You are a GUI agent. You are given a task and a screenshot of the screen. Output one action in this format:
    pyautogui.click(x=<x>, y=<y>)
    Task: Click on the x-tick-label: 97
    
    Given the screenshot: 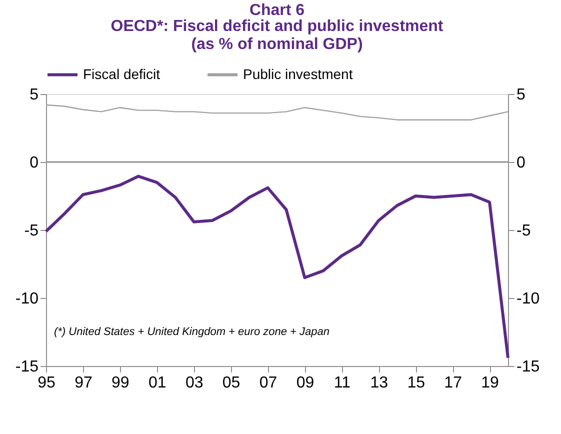 What is the action you would take?
    pyautogui.click(x=83, y=383)
    